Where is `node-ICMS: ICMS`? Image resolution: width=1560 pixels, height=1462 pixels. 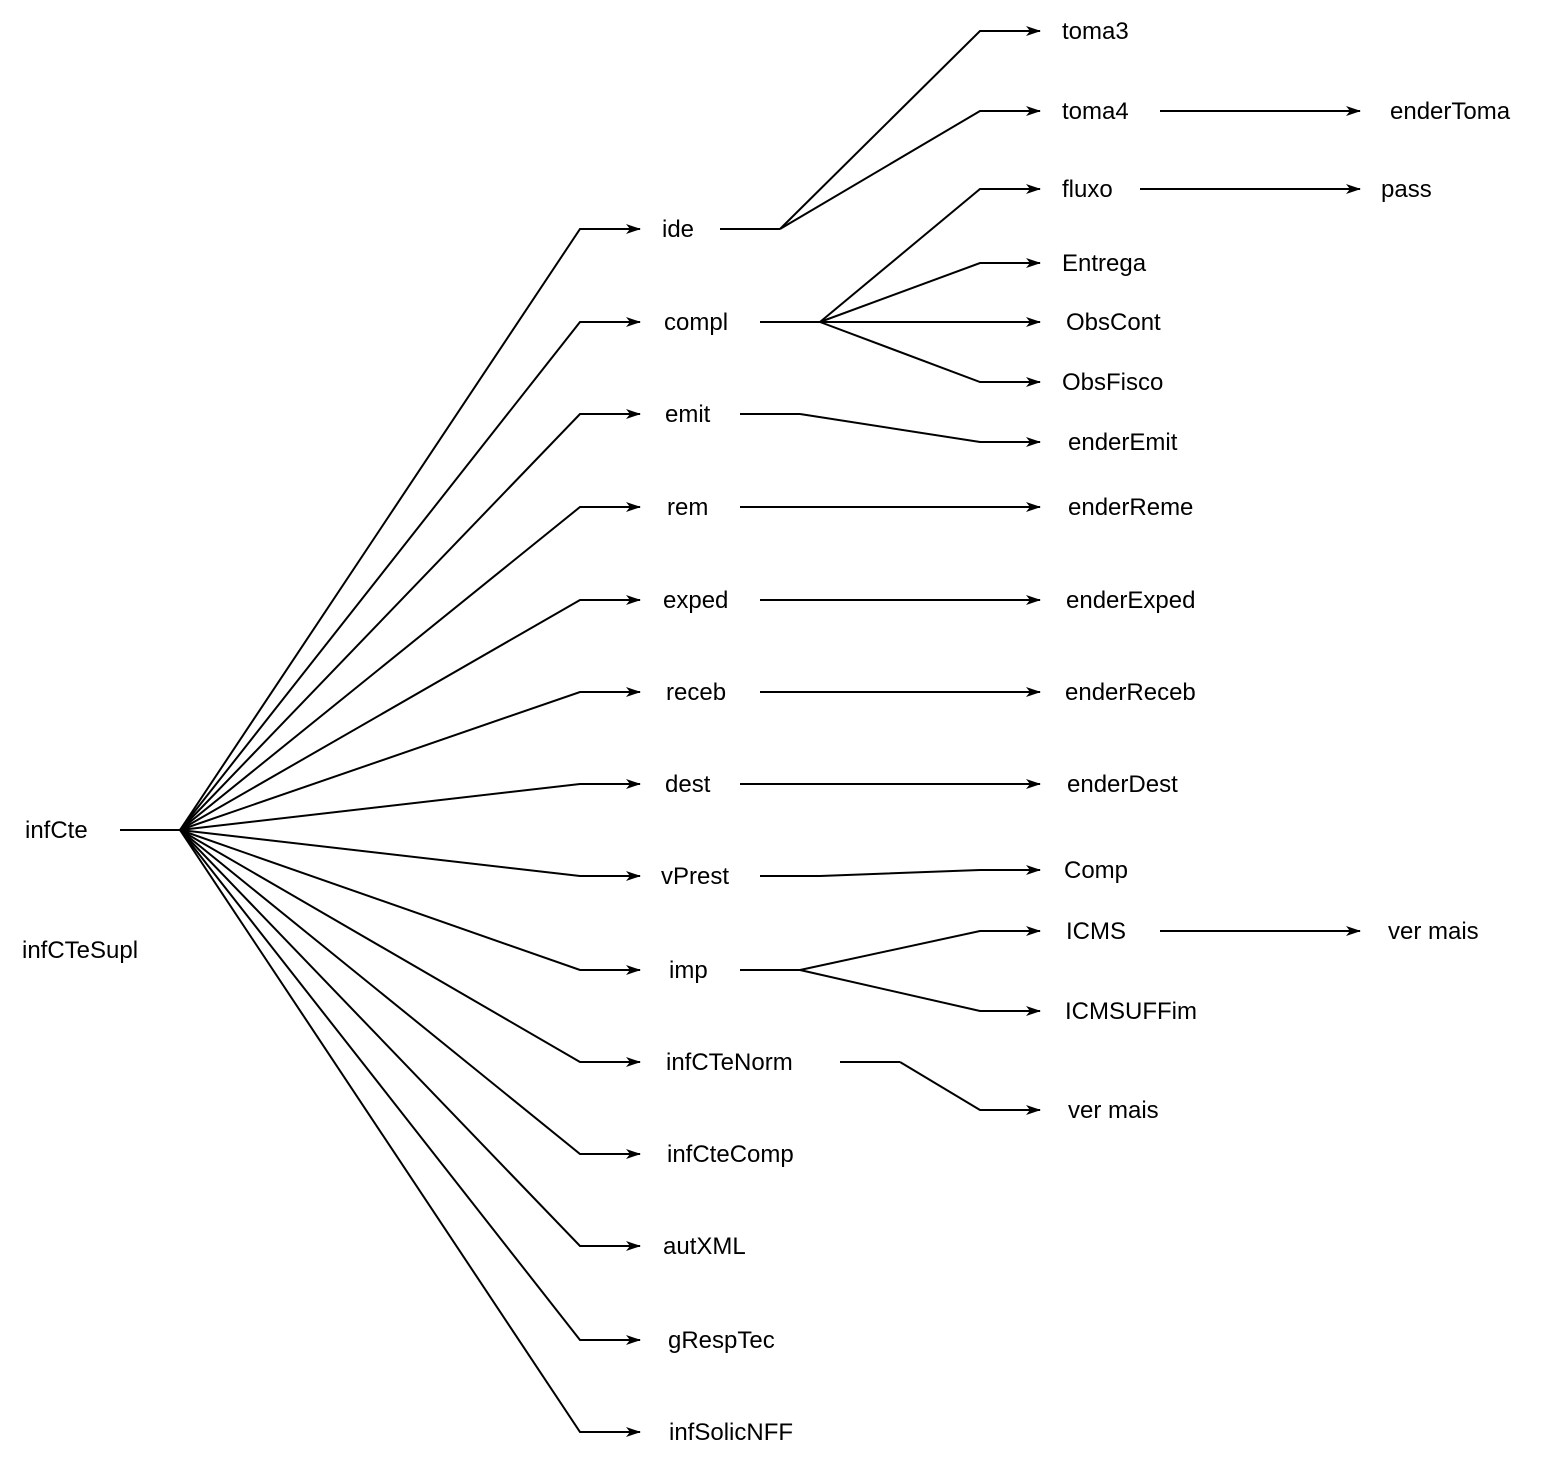 node-ICMS: ICMS is located at coordinates (1096, 931).